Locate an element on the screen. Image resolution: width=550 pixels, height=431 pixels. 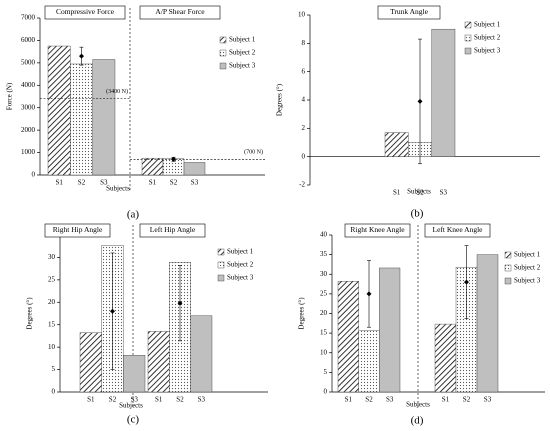
y-tick-label: 25 is located at coordinates (52, 279).